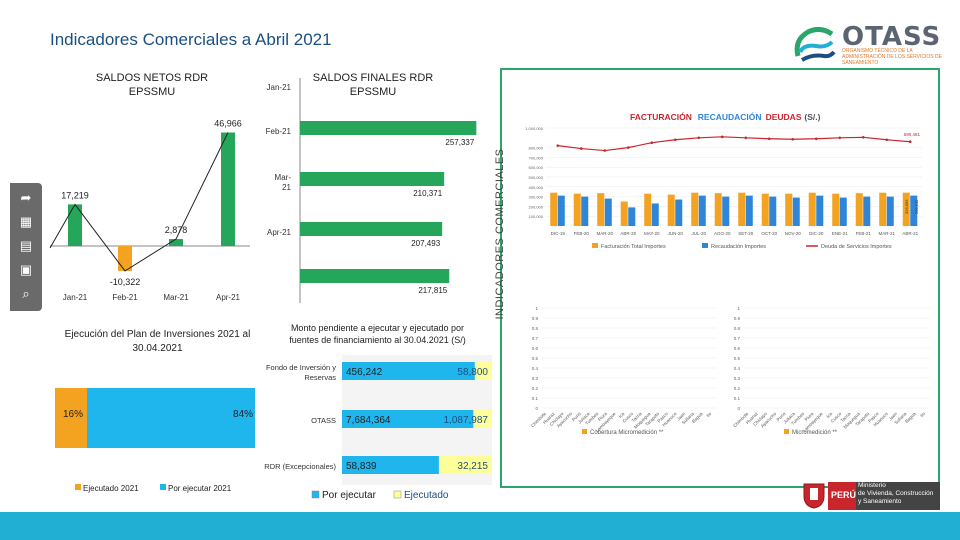 The width and height of the screenshot is (960, 540). What do you see at coordinates (26, 245) in the screenshot?
I see `table-icon: ▤` at bounding box center [26, 245].